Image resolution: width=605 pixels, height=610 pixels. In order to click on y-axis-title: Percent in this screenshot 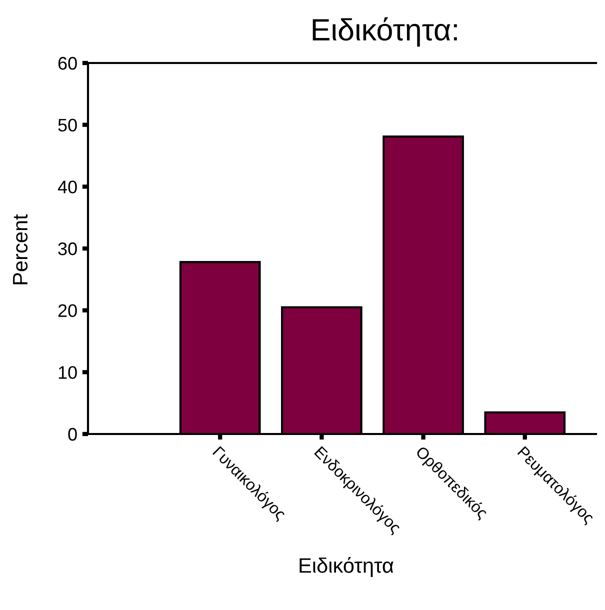, I will do `click(20, 249)`.